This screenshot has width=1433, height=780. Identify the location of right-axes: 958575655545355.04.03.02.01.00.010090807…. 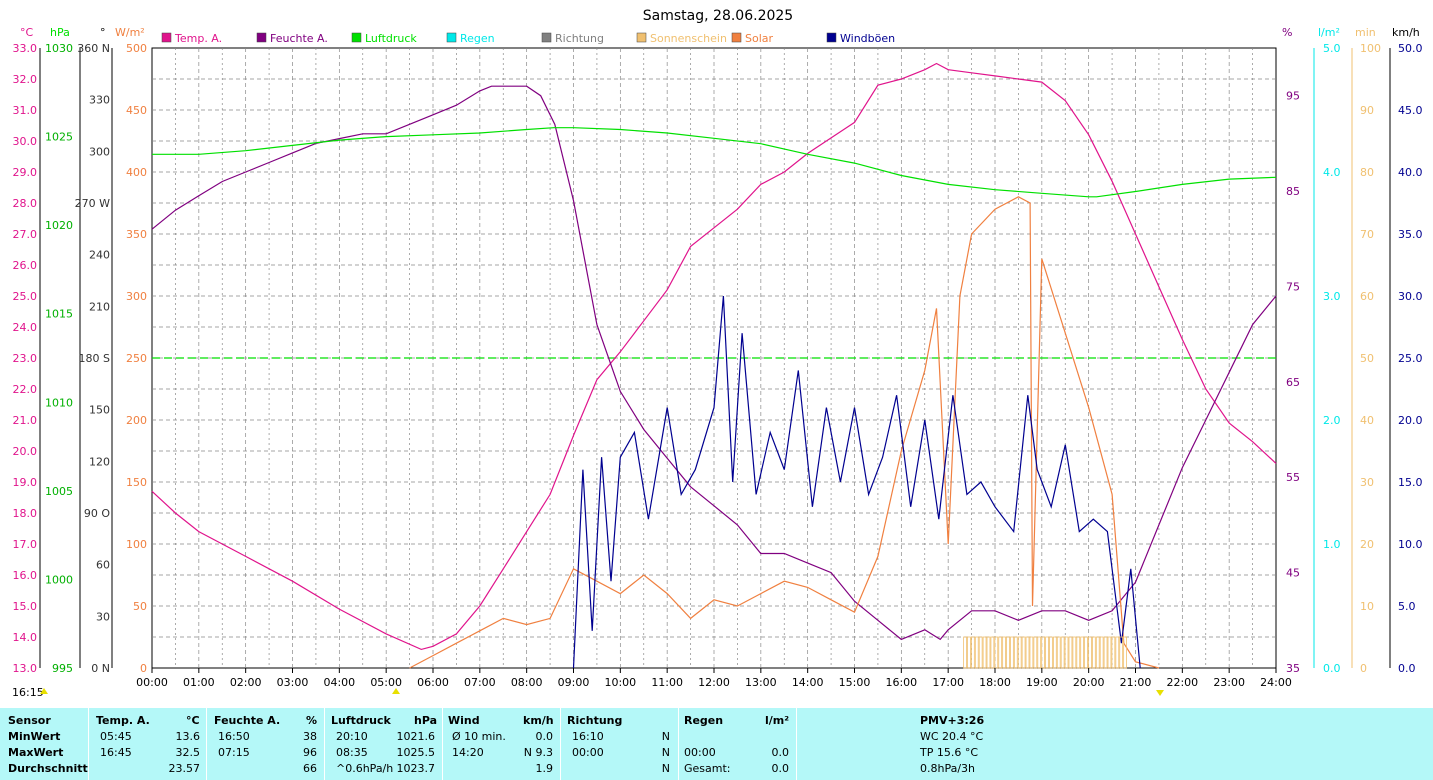
(1354, 358).